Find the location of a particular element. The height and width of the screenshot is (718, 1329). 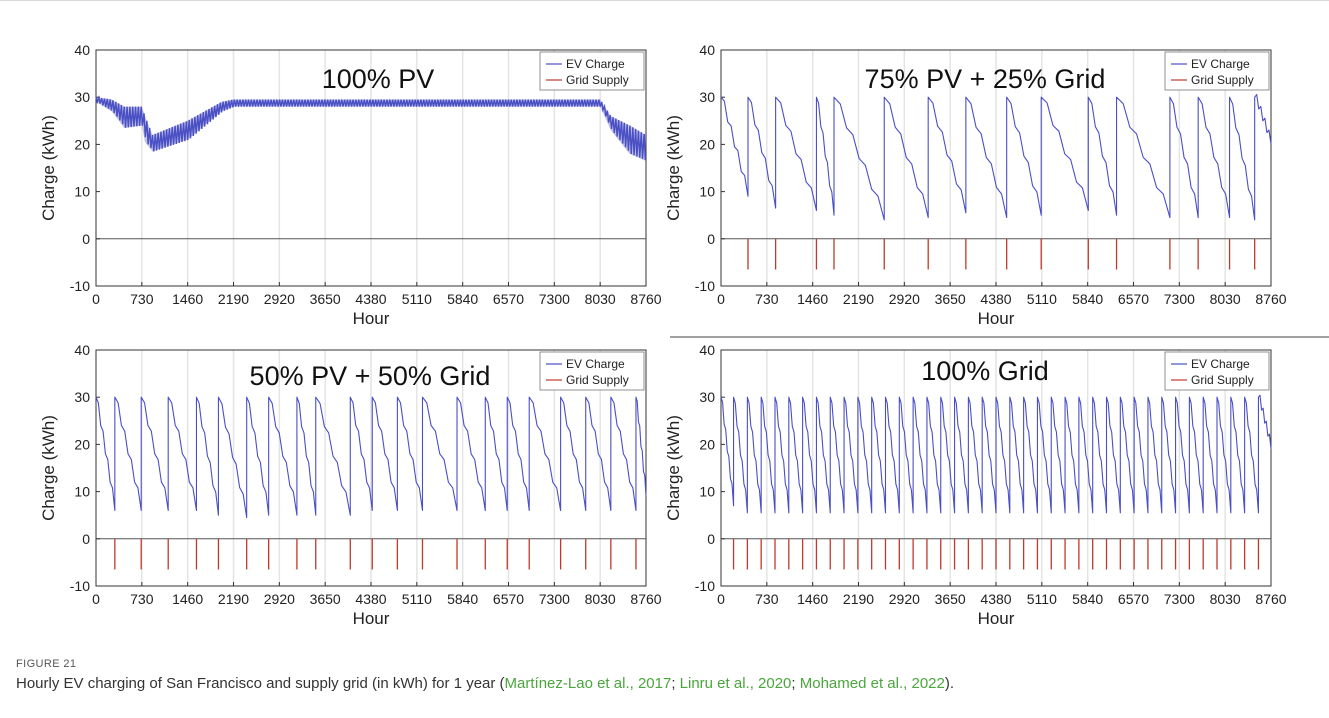

citation-link: Mohamed et al., 2022 is located at coordinates (872, 683).